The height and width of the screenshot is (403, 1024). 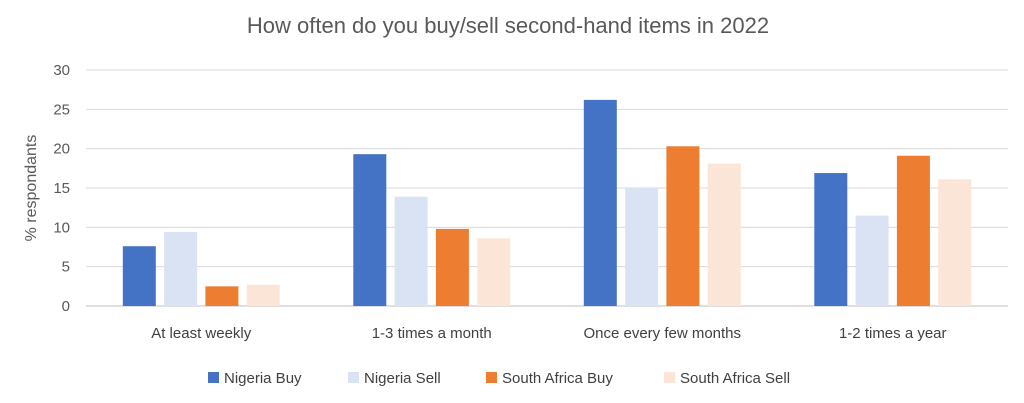 What do you see at coordinates (61, 70) in the screenshot?
I see `y-tick-label: 30` at bounding box center [61, 70].